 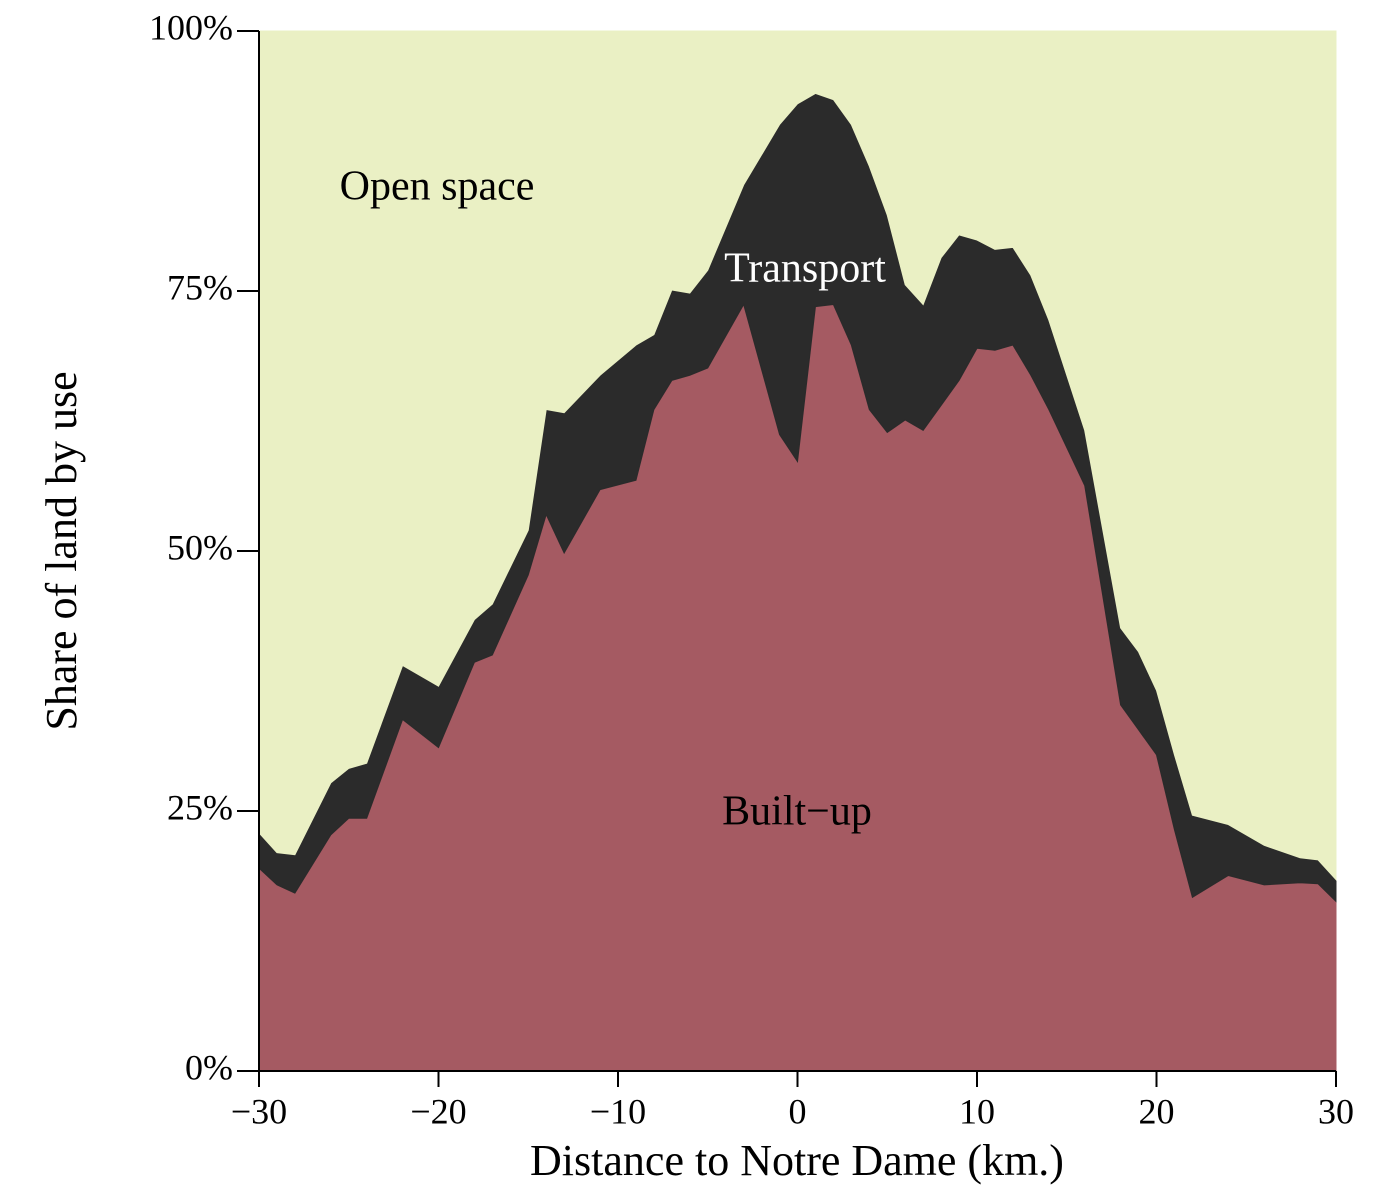 I want to click on x-tick-label: 10, so click(x=977, y=1111).